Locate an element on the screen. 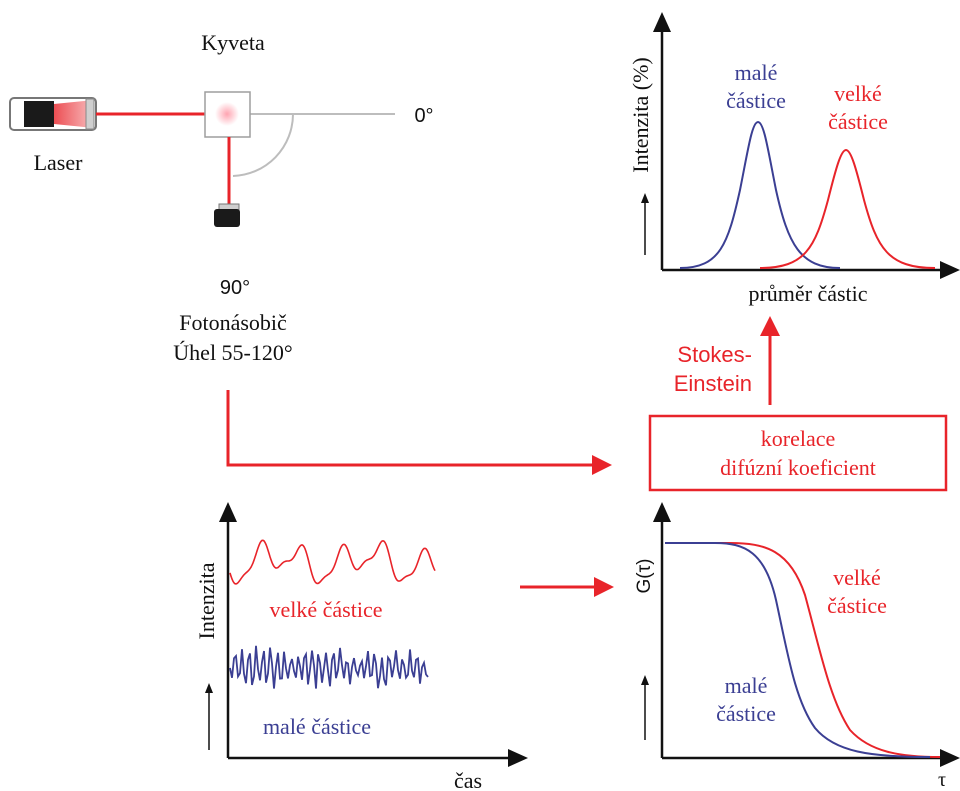  corr-y-axis-arrowhead is located at coordinates (662, 512).